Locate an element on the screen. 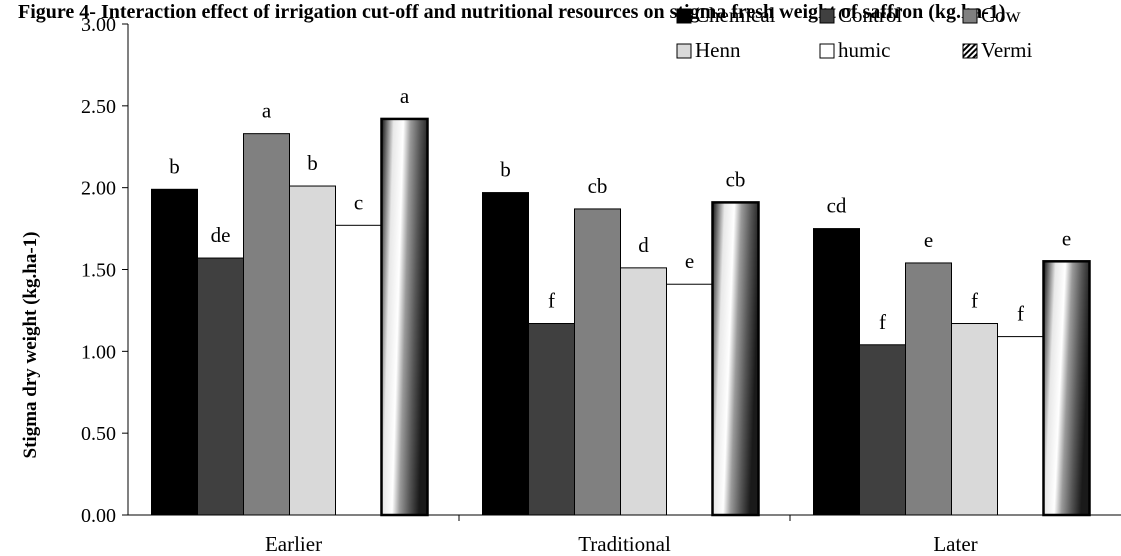 Image resolution: width=1121 pixels, height=556 pixels. bar-henn-earlier is located at coordinates (312, 350).